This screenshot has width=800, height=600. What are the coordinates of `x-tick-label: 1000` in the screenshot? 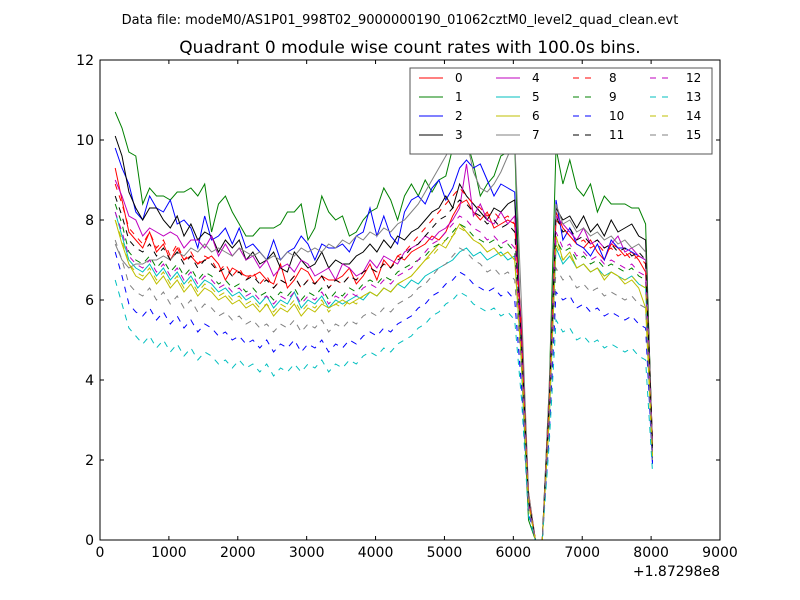 It's located at (169, 553).